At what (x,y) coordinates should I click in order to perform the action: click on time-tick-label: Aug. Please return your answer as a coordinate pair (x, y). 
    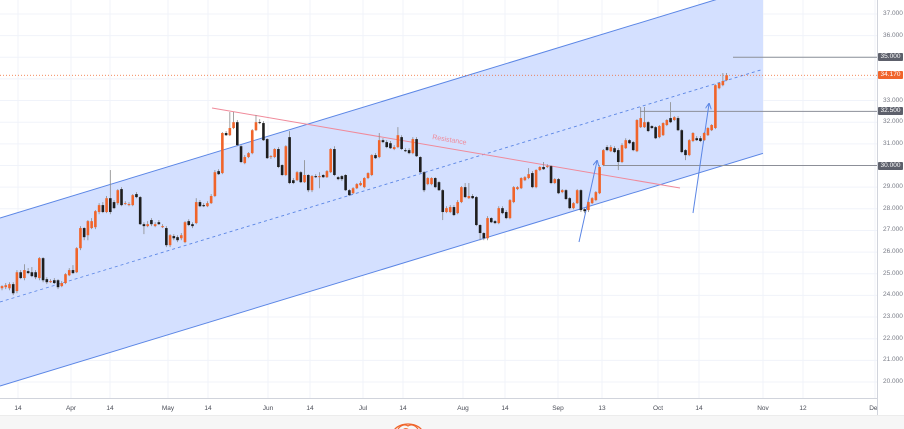
    Looking at the image, I should click on (463, 408).